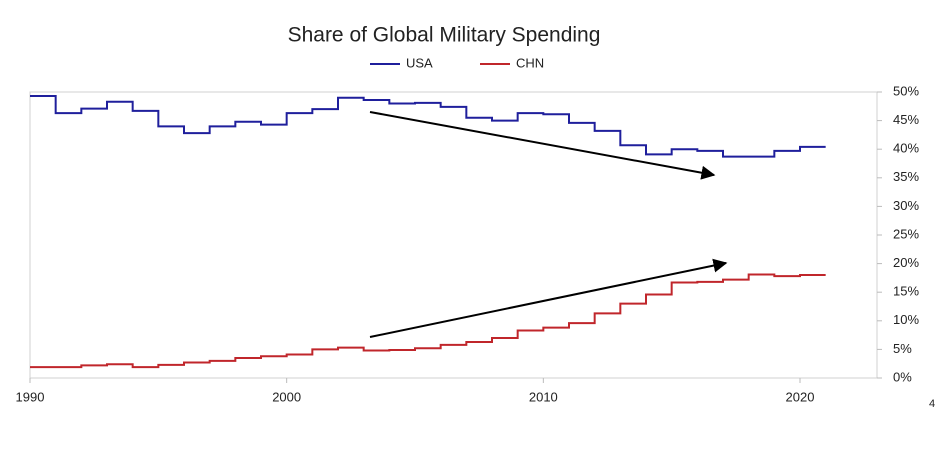 The width and height of the screenshot is (951, 472). I want to click on series-line, so click(428, 126).